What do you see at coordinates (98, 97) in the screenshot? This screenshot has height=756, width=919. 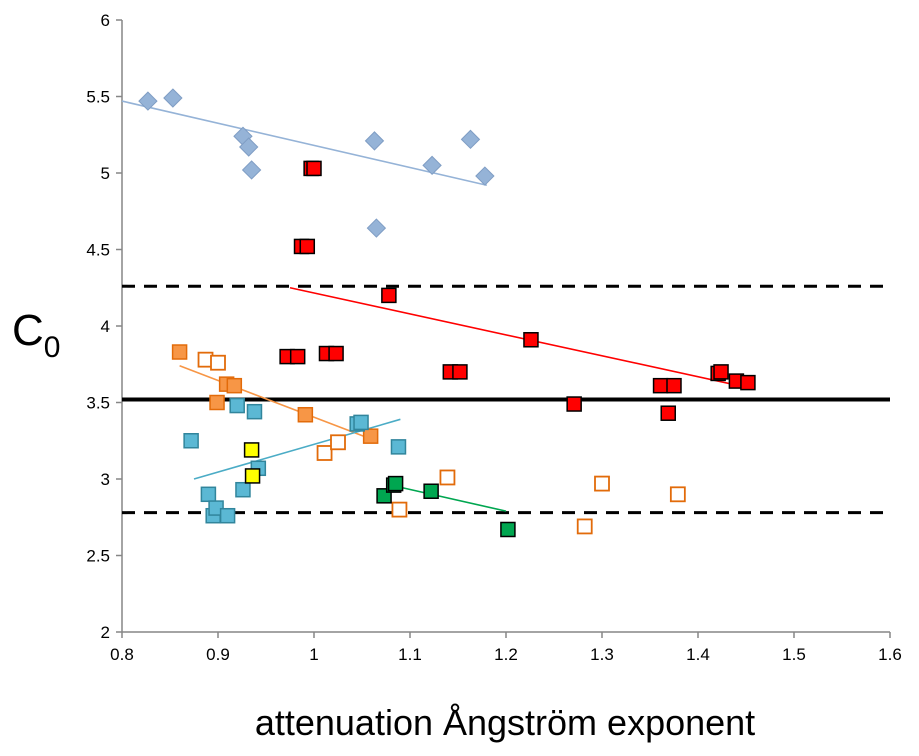 I see `y-tick-label: 5.5` at bounding box center [98, 97].